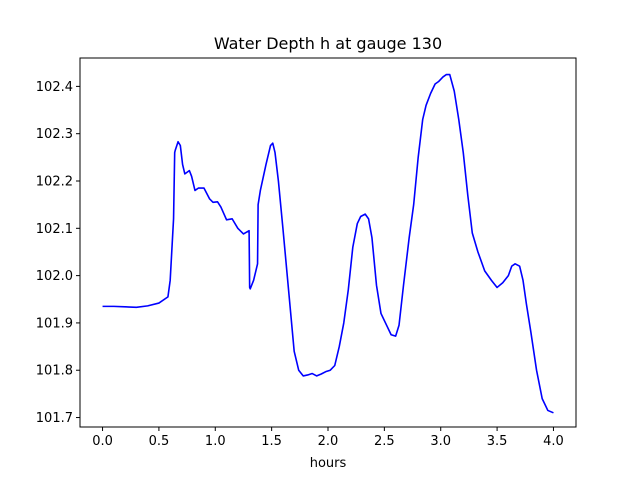 The image size is (640, 480). I want to click on x-axis: 0.0 0.5 1.0 1.5 2.0 2.5 3.0 3.5 4.0, so click(328, 438).